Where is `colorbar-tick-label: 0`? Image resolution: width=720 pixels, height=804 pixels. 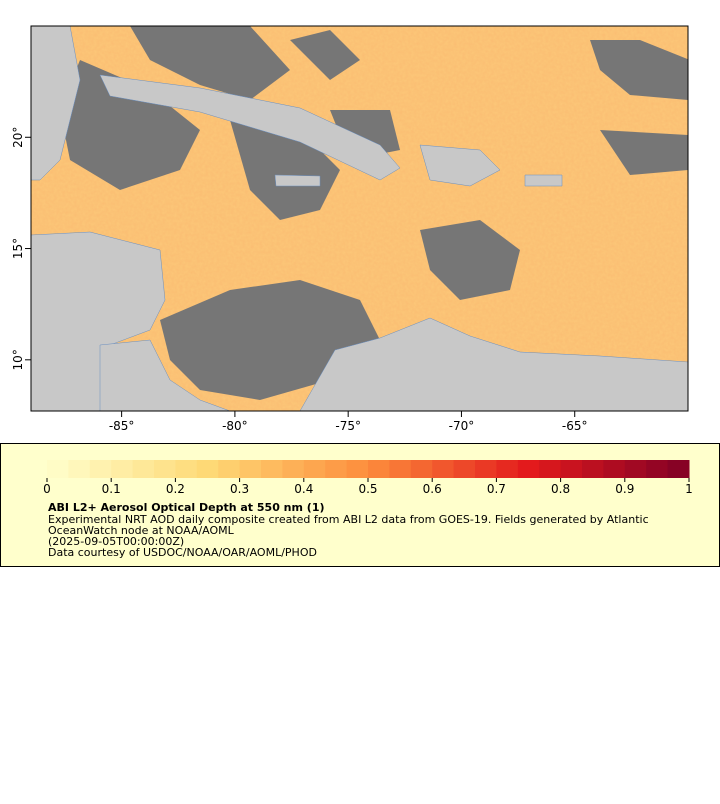
colorbar-tick-label: 0 is located at coordinates (47, 489).